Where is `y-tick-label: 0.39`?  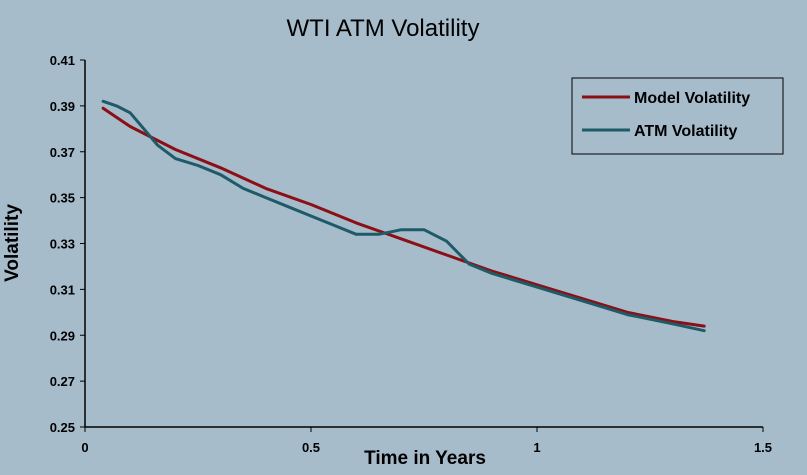 y-tick-label: 0.39 is located at coordinates (62, 106).